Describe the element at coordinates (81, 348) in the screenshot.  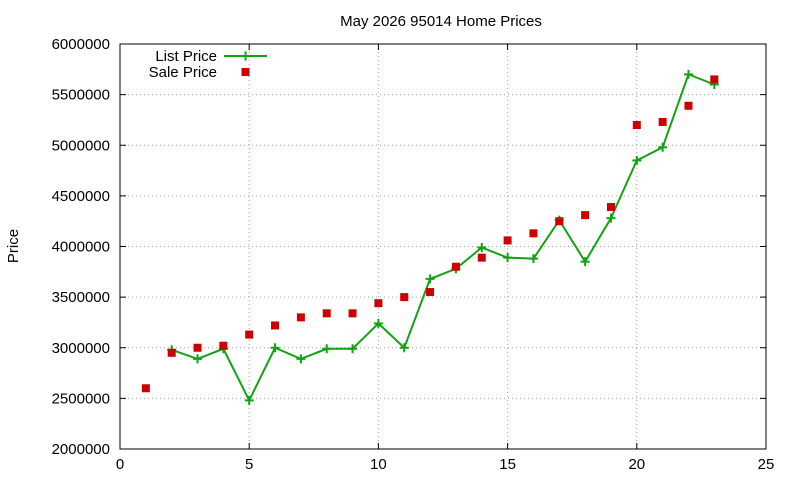
I see `y-tick-label: 3000000` at that location.